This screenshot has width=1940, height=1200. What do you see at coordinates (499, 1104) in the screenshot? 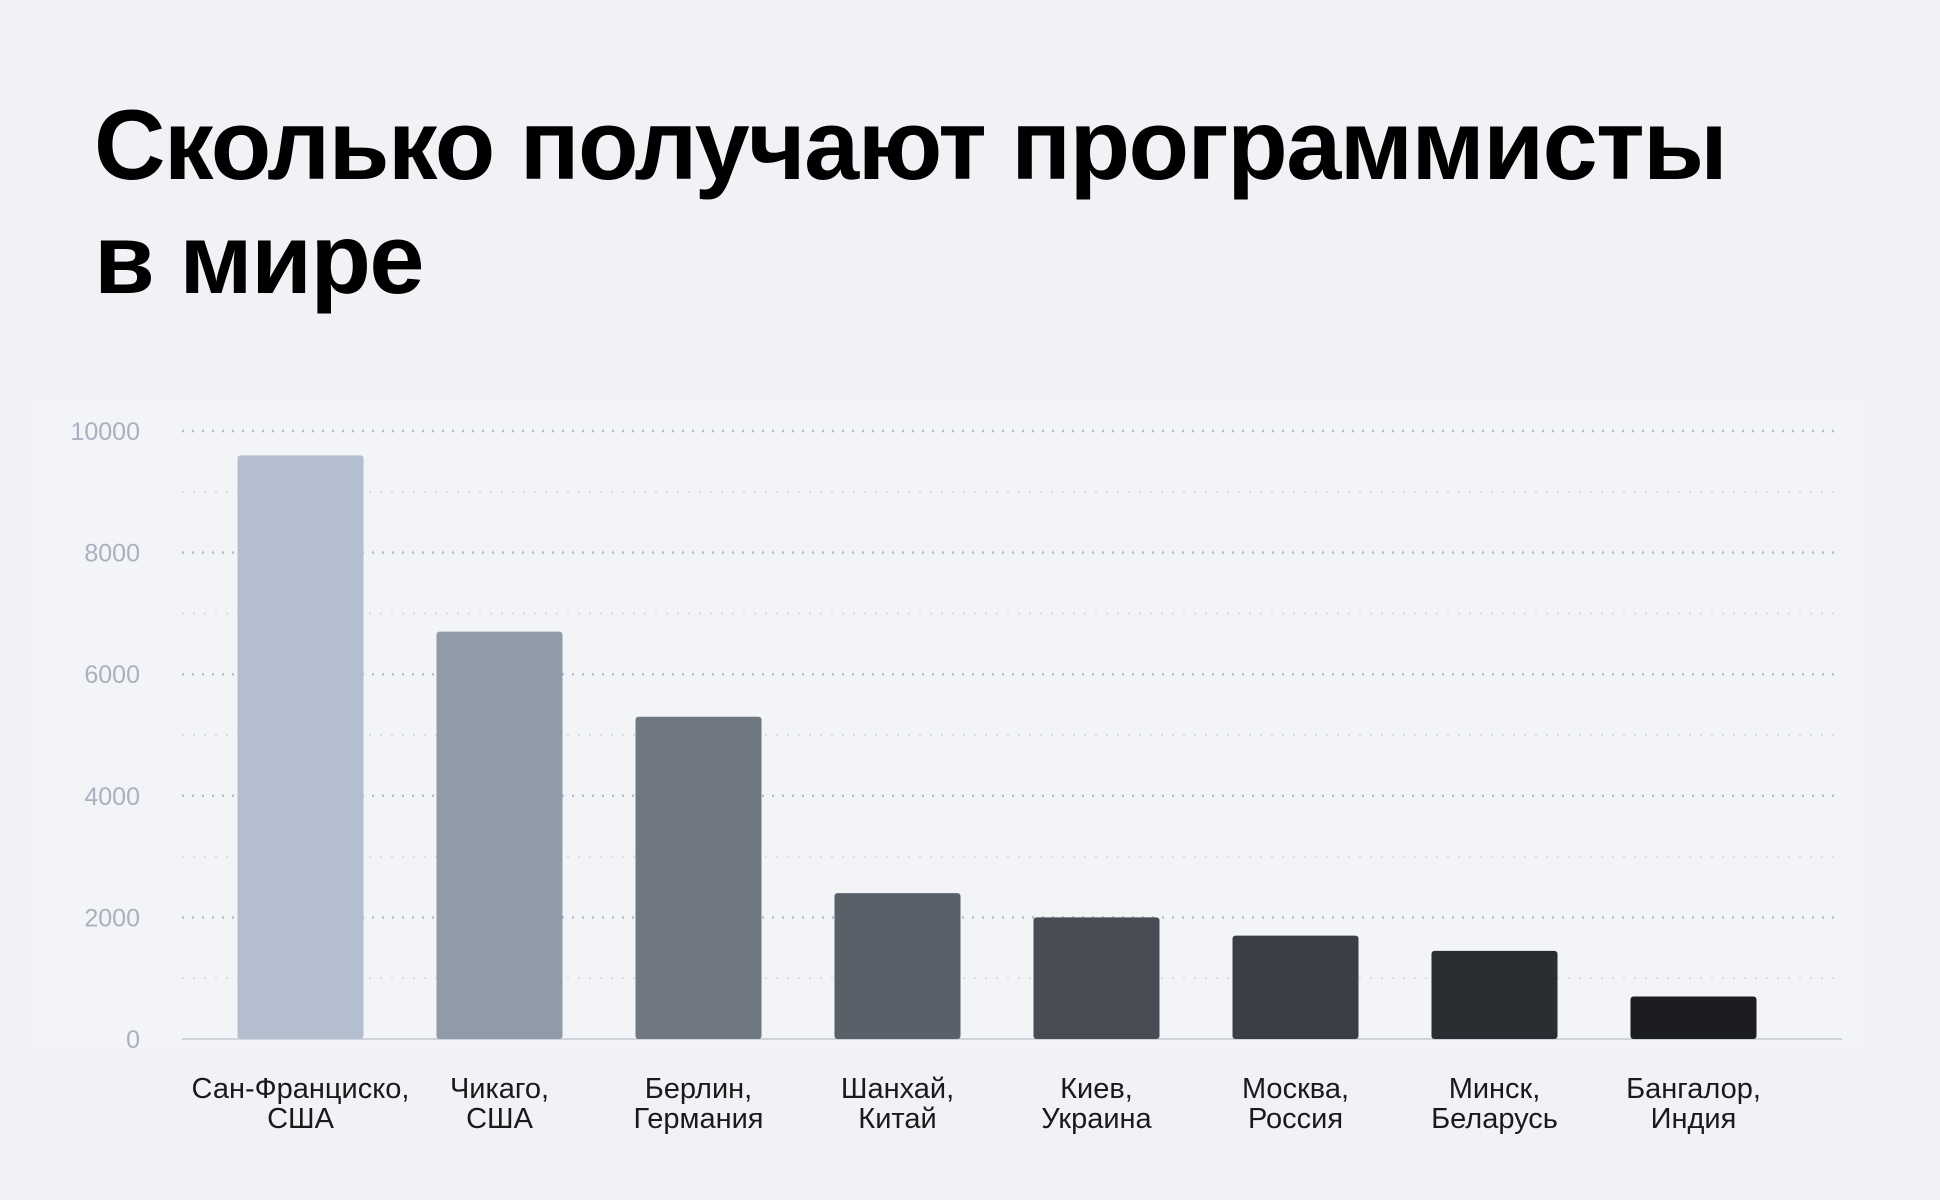
I see `x-category-label: Чикаго, США` at bounding box center [499, 1104].